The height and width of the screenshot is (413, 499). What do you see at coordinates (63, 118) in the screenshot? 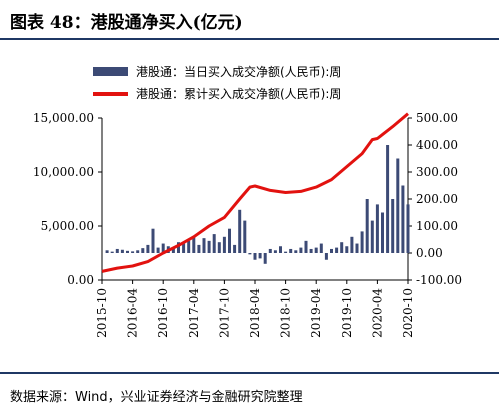
I see `left-tick-label: 15,000.00` at bounding box center [63, 118].